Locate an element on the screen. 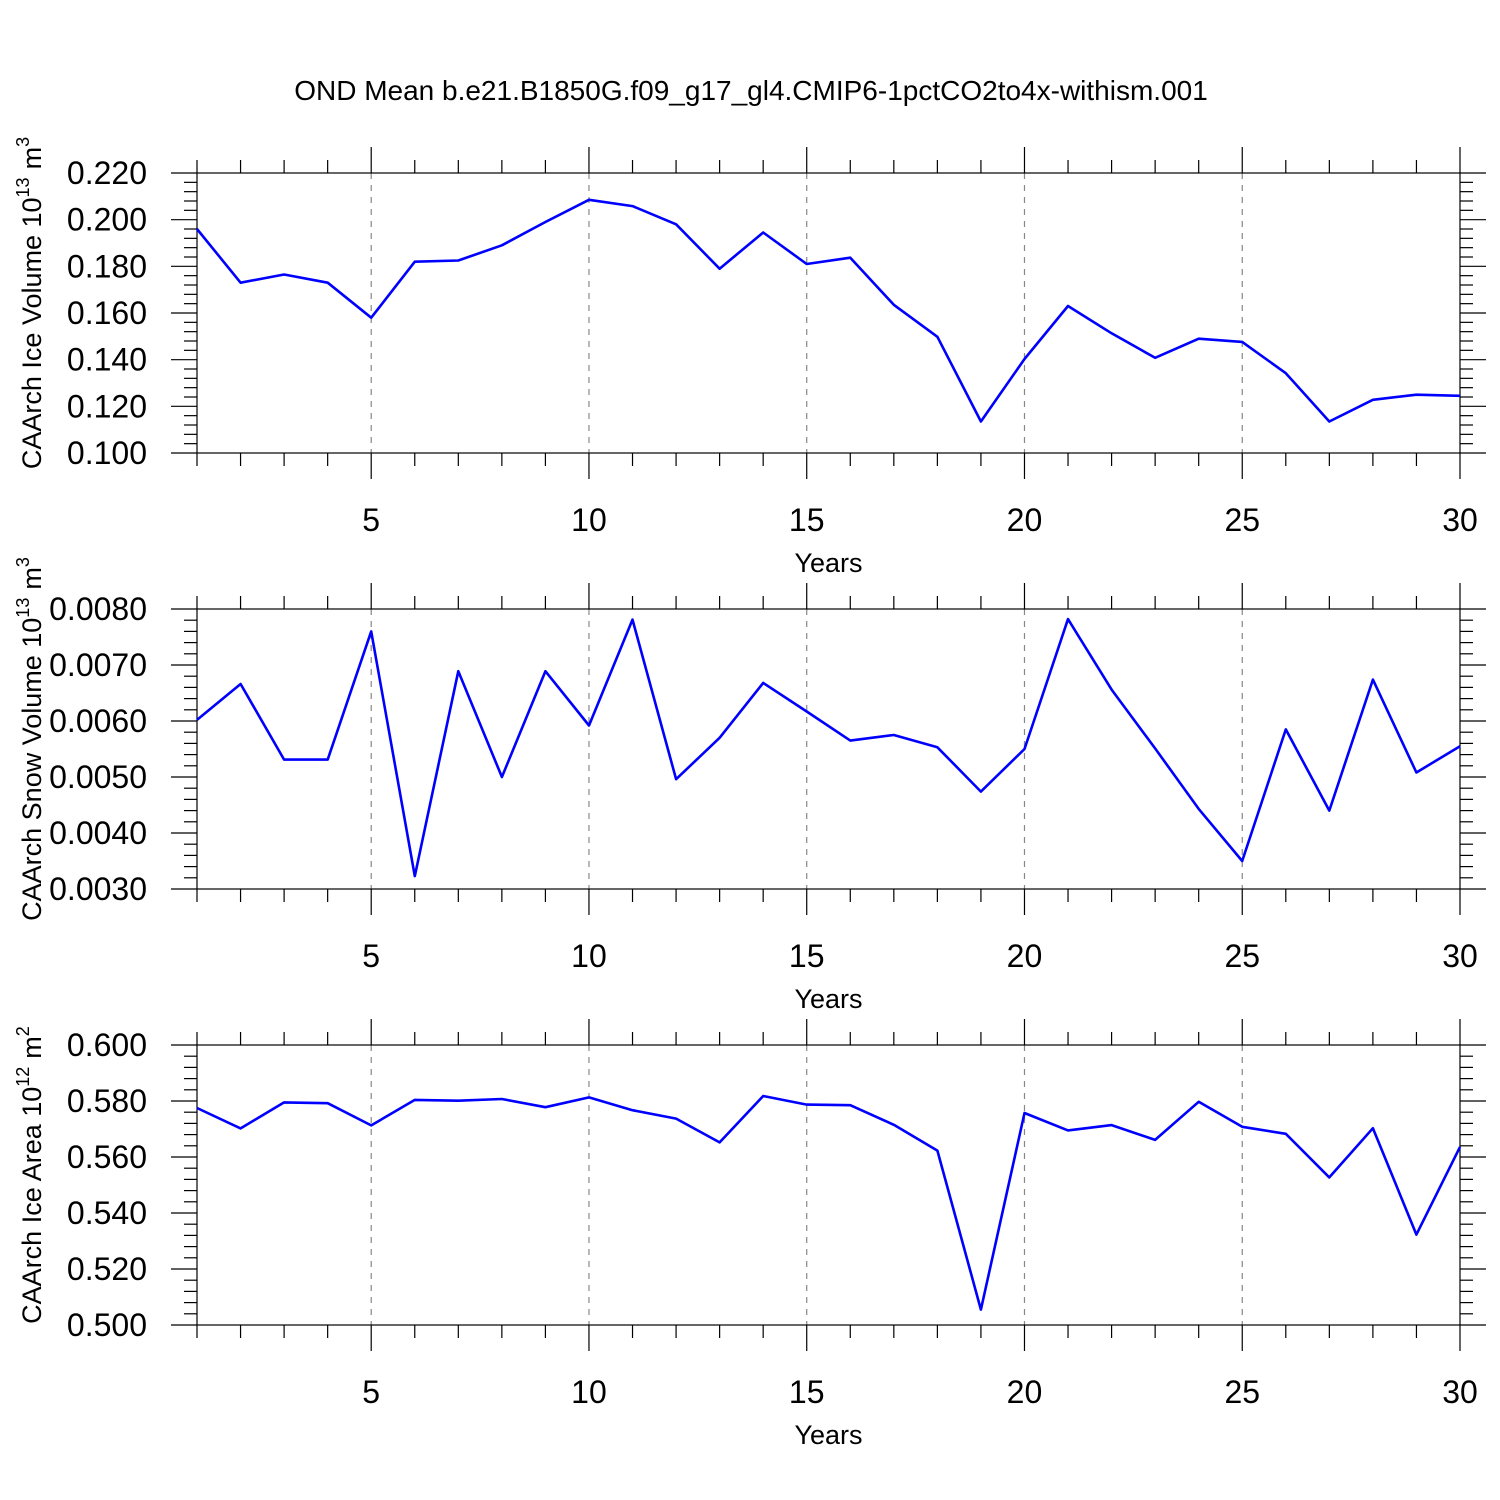  y-tick-label: 0.520 is located at coordinates (107, 1269).